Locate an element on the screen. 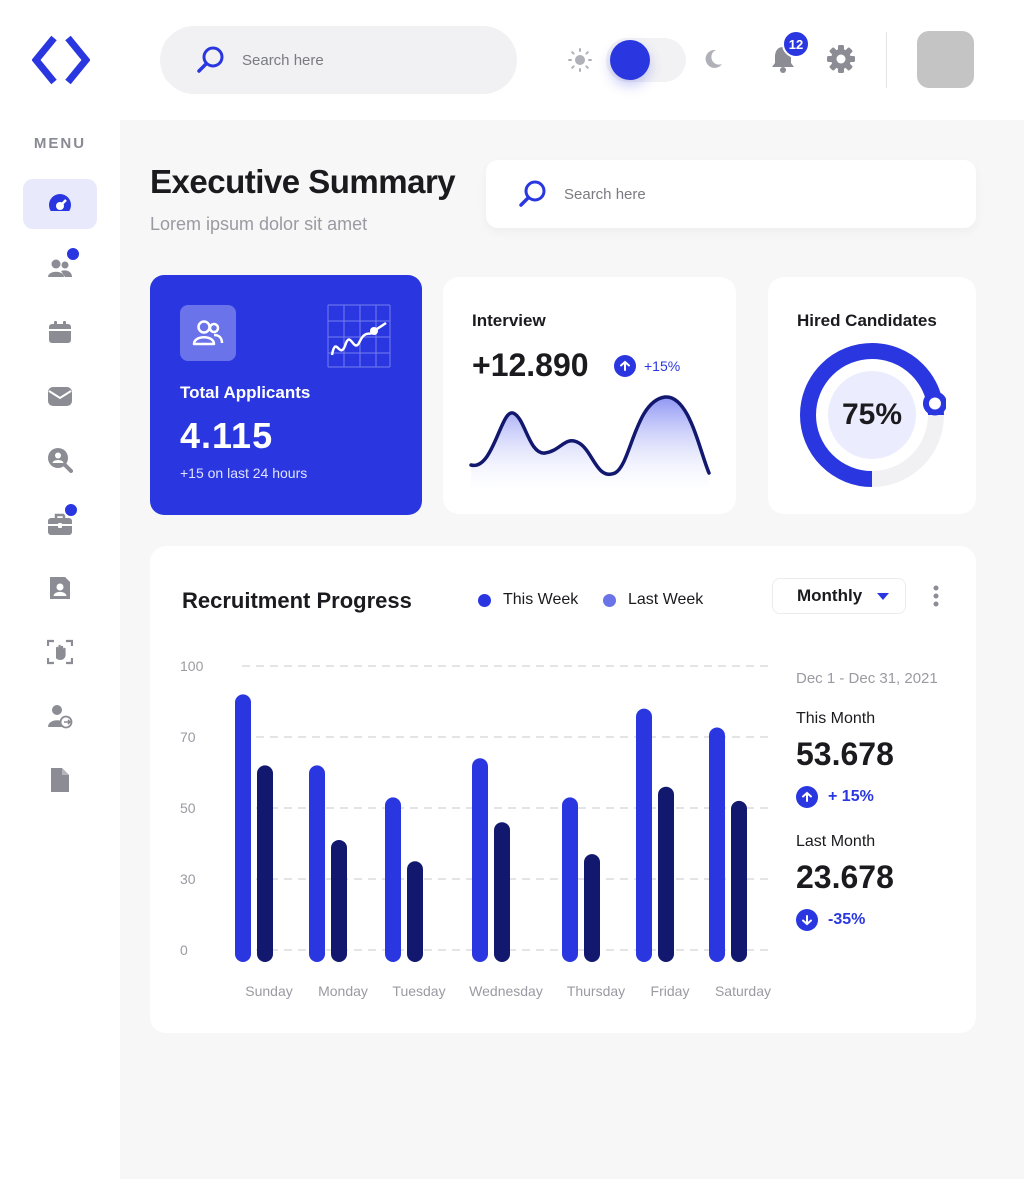 This screenshot has height=1179, width=1024. last-month-label: Last Month is located at coordinates (836, 841).